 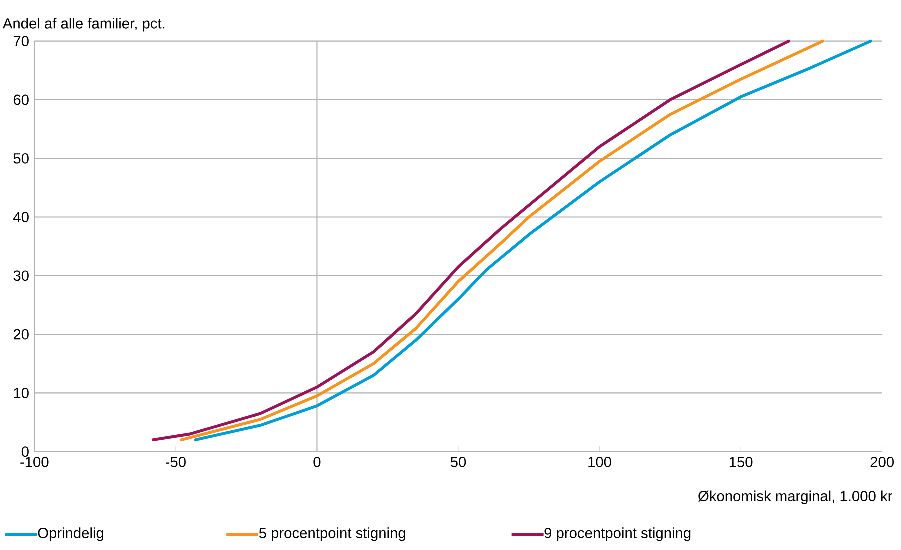 What do you see at coordinates (21, 334) in the screenshot?
I see `y-tick-label: 20` at bounding box center [21, 334].